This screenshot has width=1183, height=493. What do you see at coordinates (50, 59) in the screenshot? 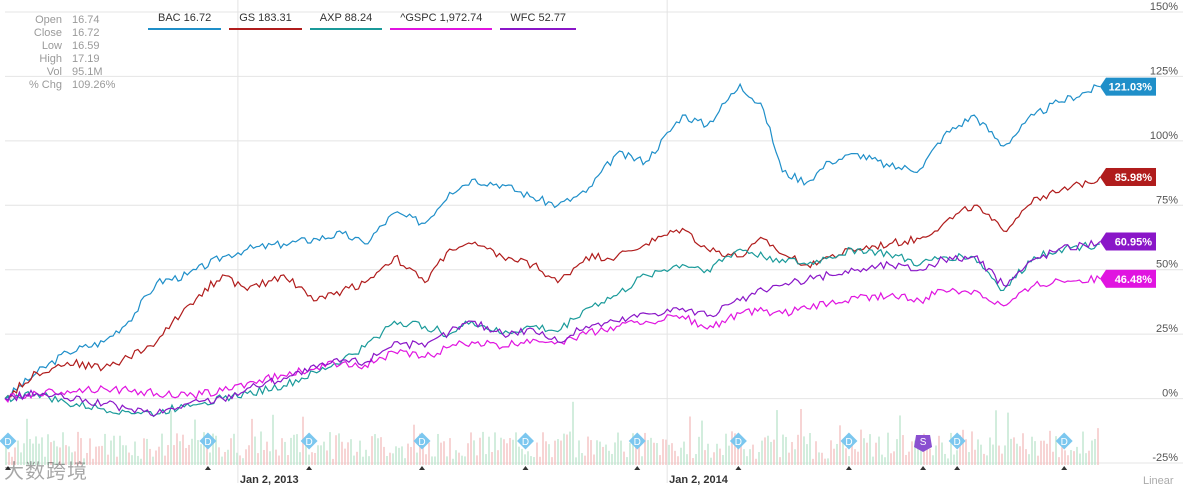
I see `stat-label: High` at bounding box center [50, 59].